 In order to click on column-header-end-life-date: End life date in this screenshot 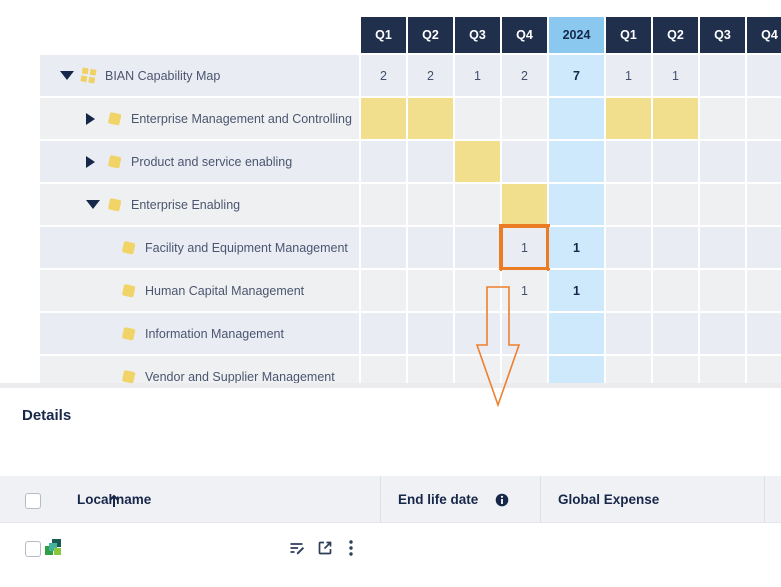, I will do `click(438, 499)`.